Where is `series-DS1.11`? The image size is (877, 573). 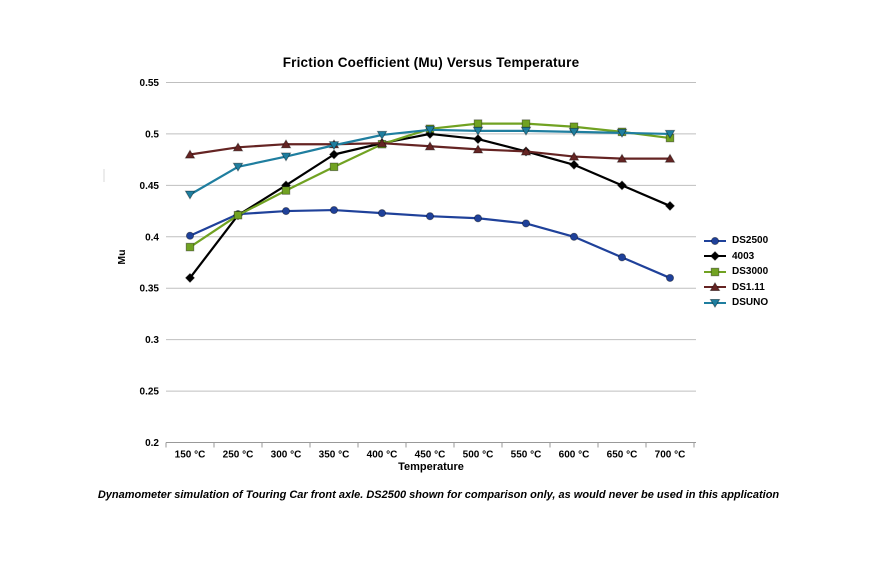 series-DS1.11 is located at coordinates (430, 150).